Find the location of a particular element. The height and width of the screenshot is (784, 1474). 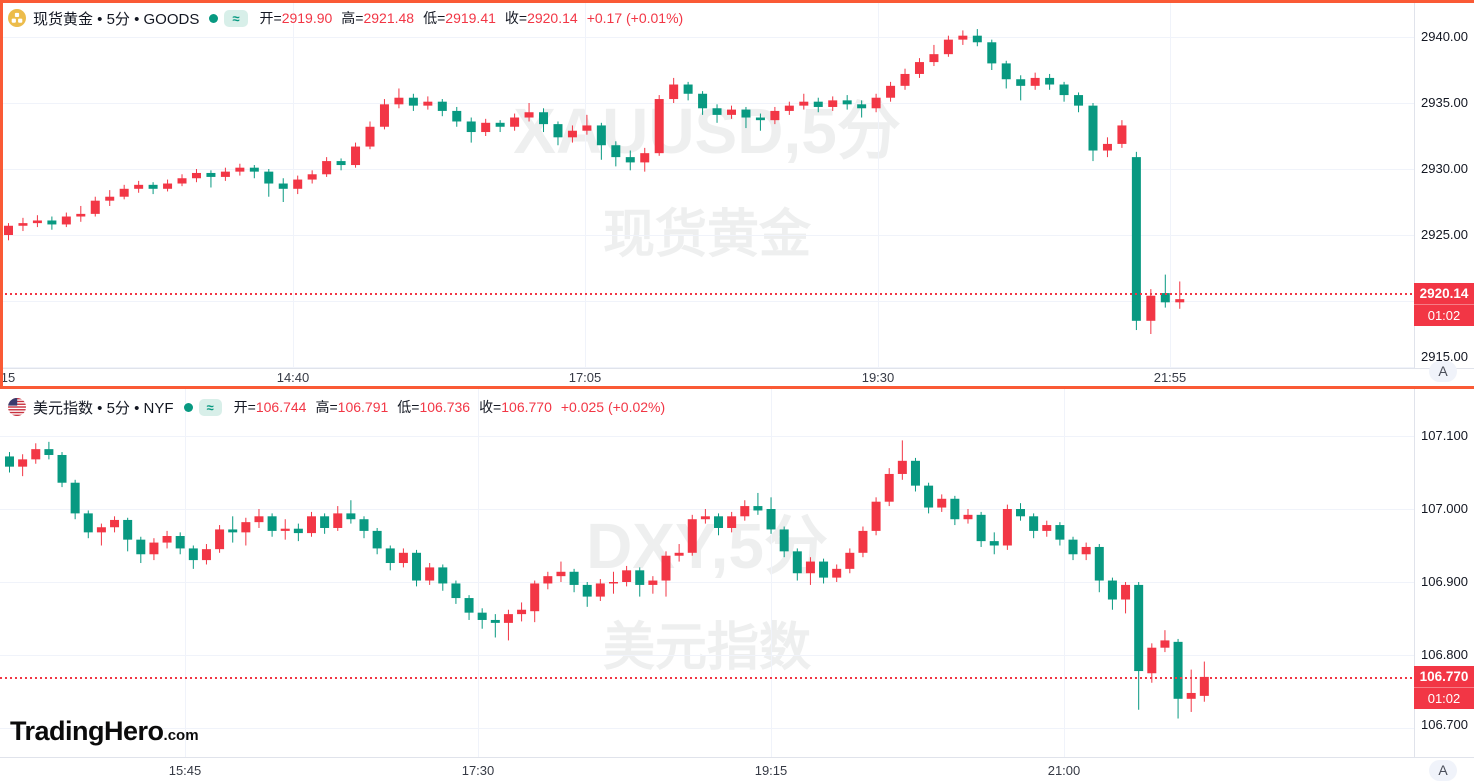

last-price-value: 106.770 is located at coordinates (1444, 676).